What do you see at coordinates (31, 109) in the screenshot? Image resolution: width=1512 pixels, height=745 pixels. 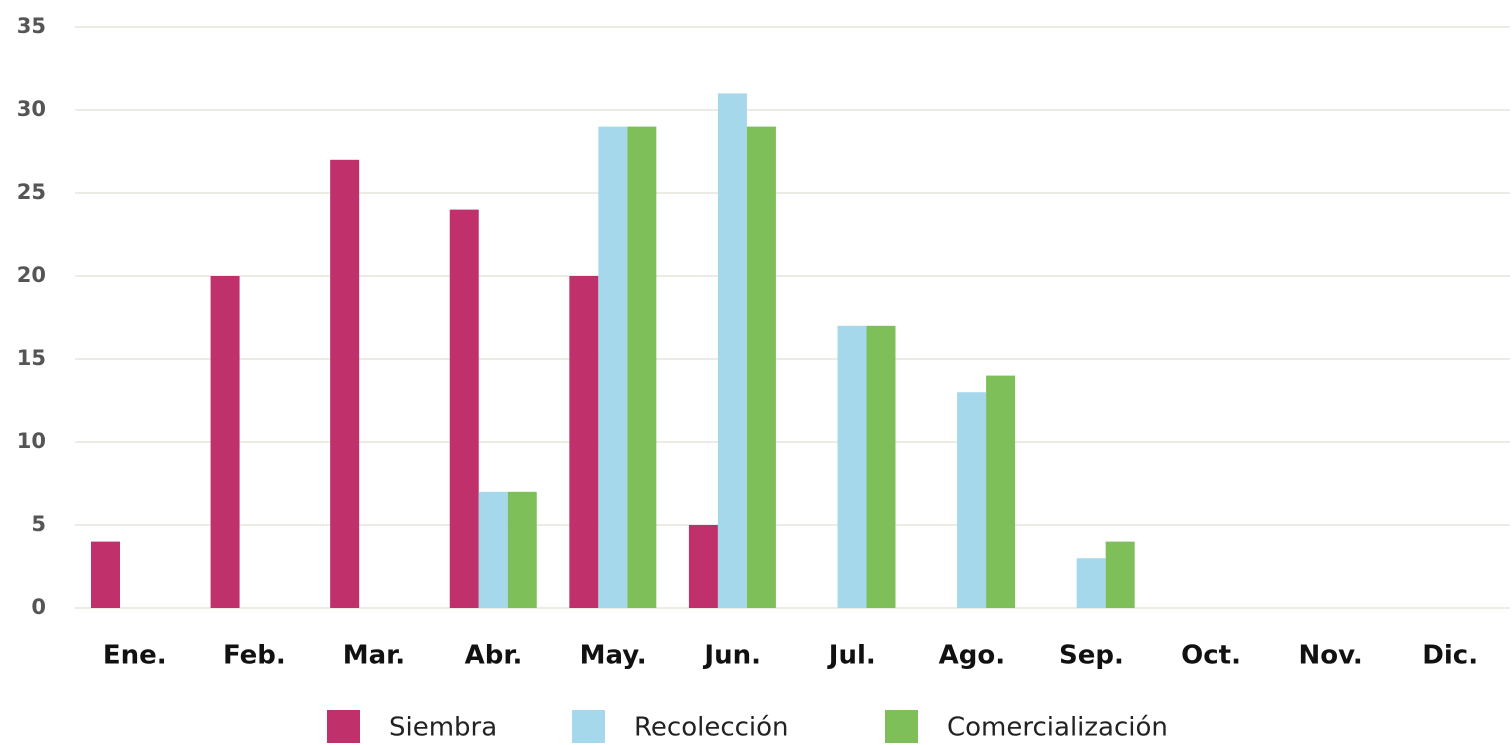 I see `y-tick-label: 30` at bounding box center [31, 109].